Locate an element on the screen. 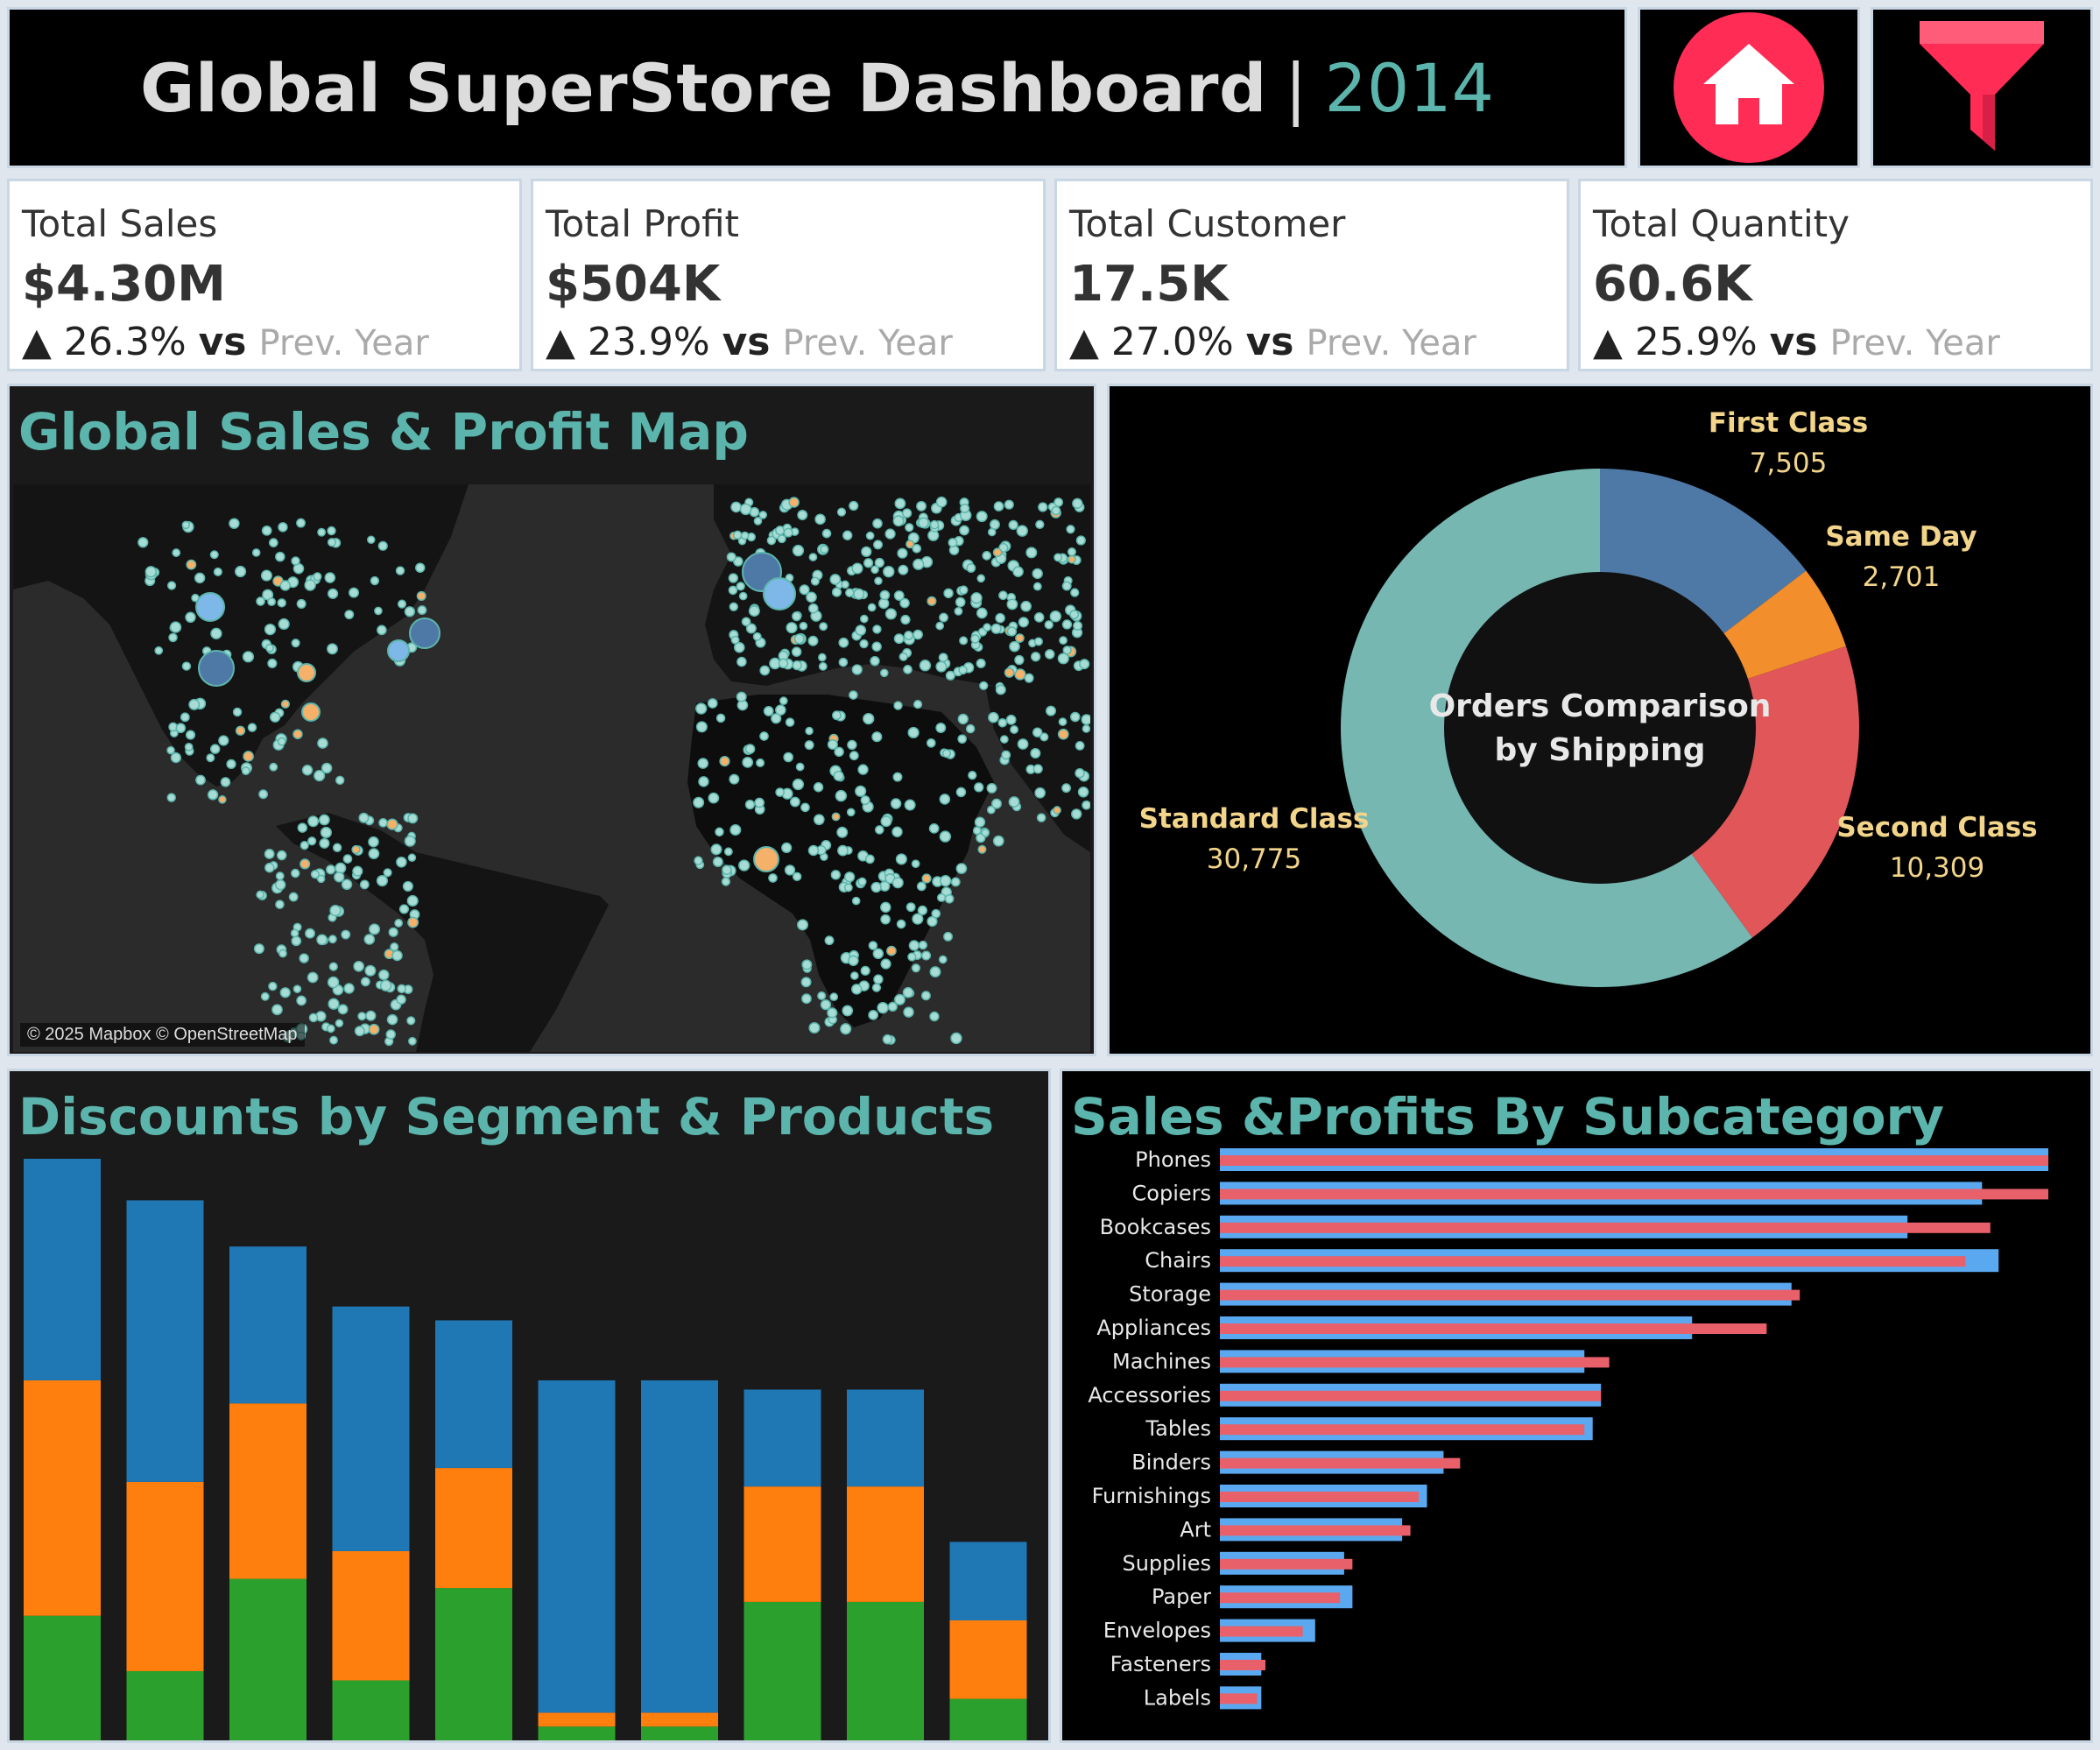 The height and width of the screenshot is (1750, 2100). map-point-large is located at coordinates (424, 633).